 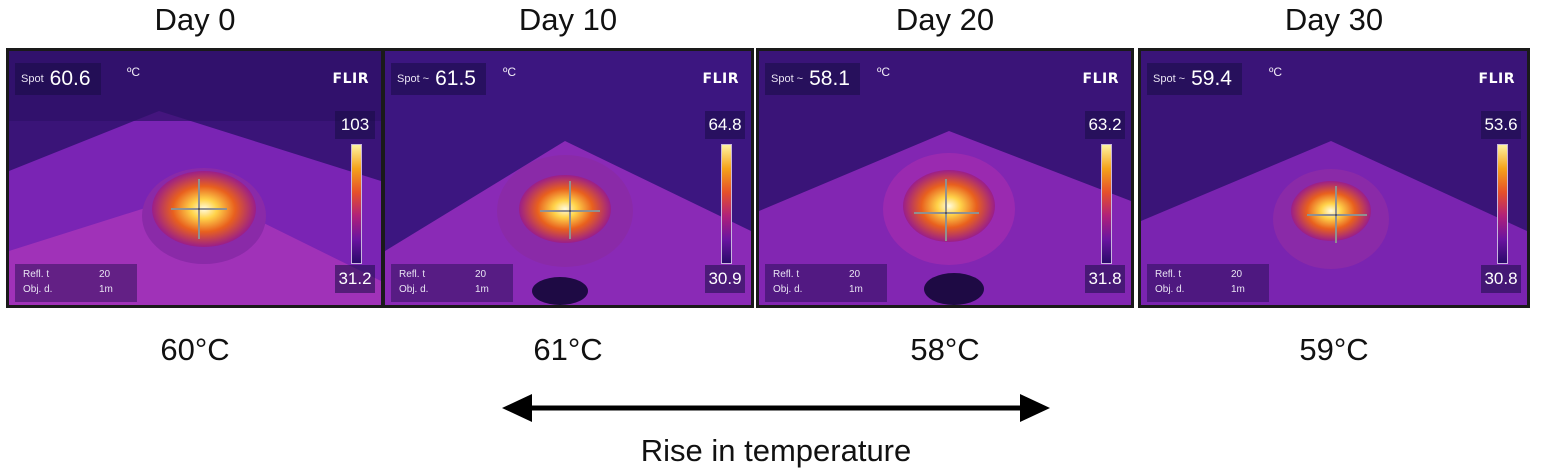 What do you see at coordinates (776, 450) in the screenshot?
I see `arrow-label: Rise in temperature` at bounding box center [776, 450].